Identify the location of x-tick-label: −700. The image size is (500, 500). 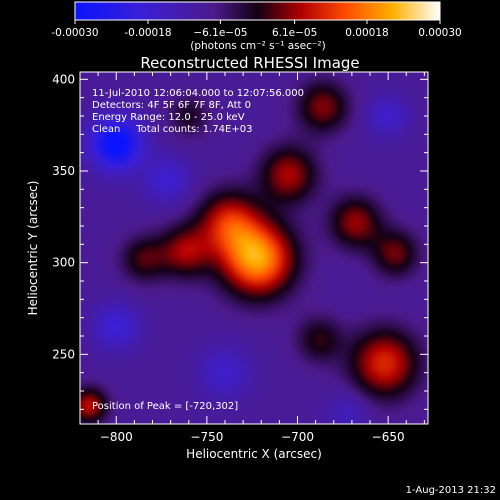
(297, 437).